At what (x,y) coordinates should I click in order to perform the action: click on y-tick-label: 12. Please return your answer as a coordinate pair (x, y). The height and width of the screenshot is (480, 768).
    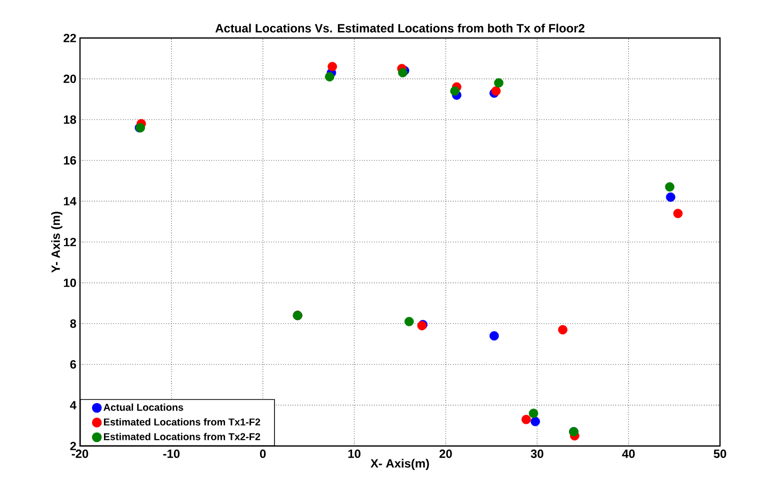
    Looking at the image, I should click on (70, 242).